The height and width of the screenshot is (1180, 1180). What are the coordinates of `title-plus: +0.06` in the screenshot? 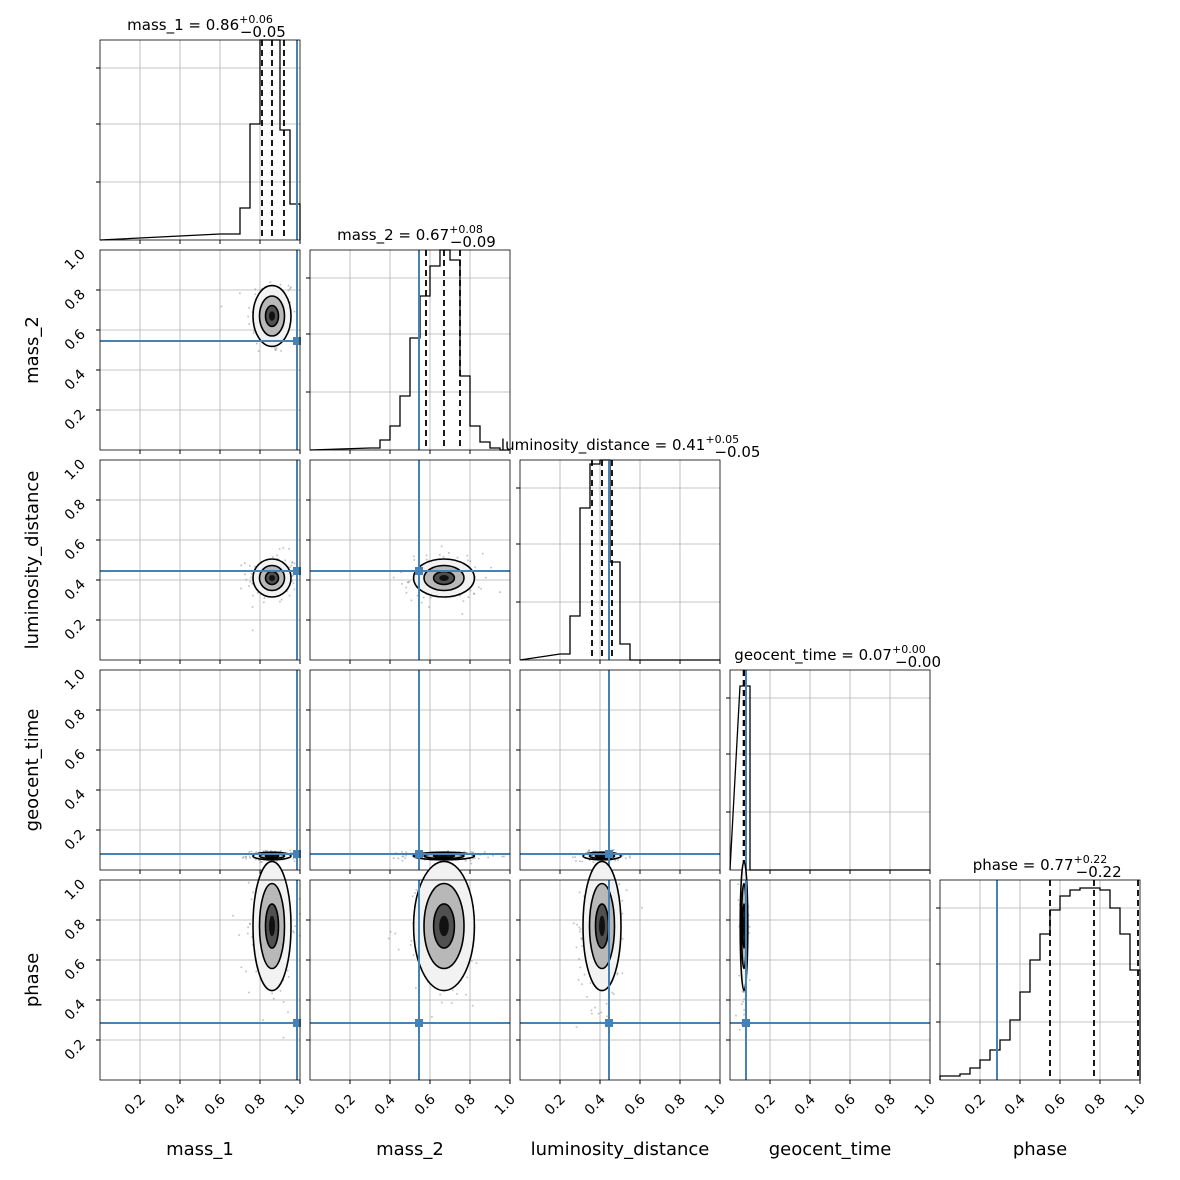 It's located at (256, 19).